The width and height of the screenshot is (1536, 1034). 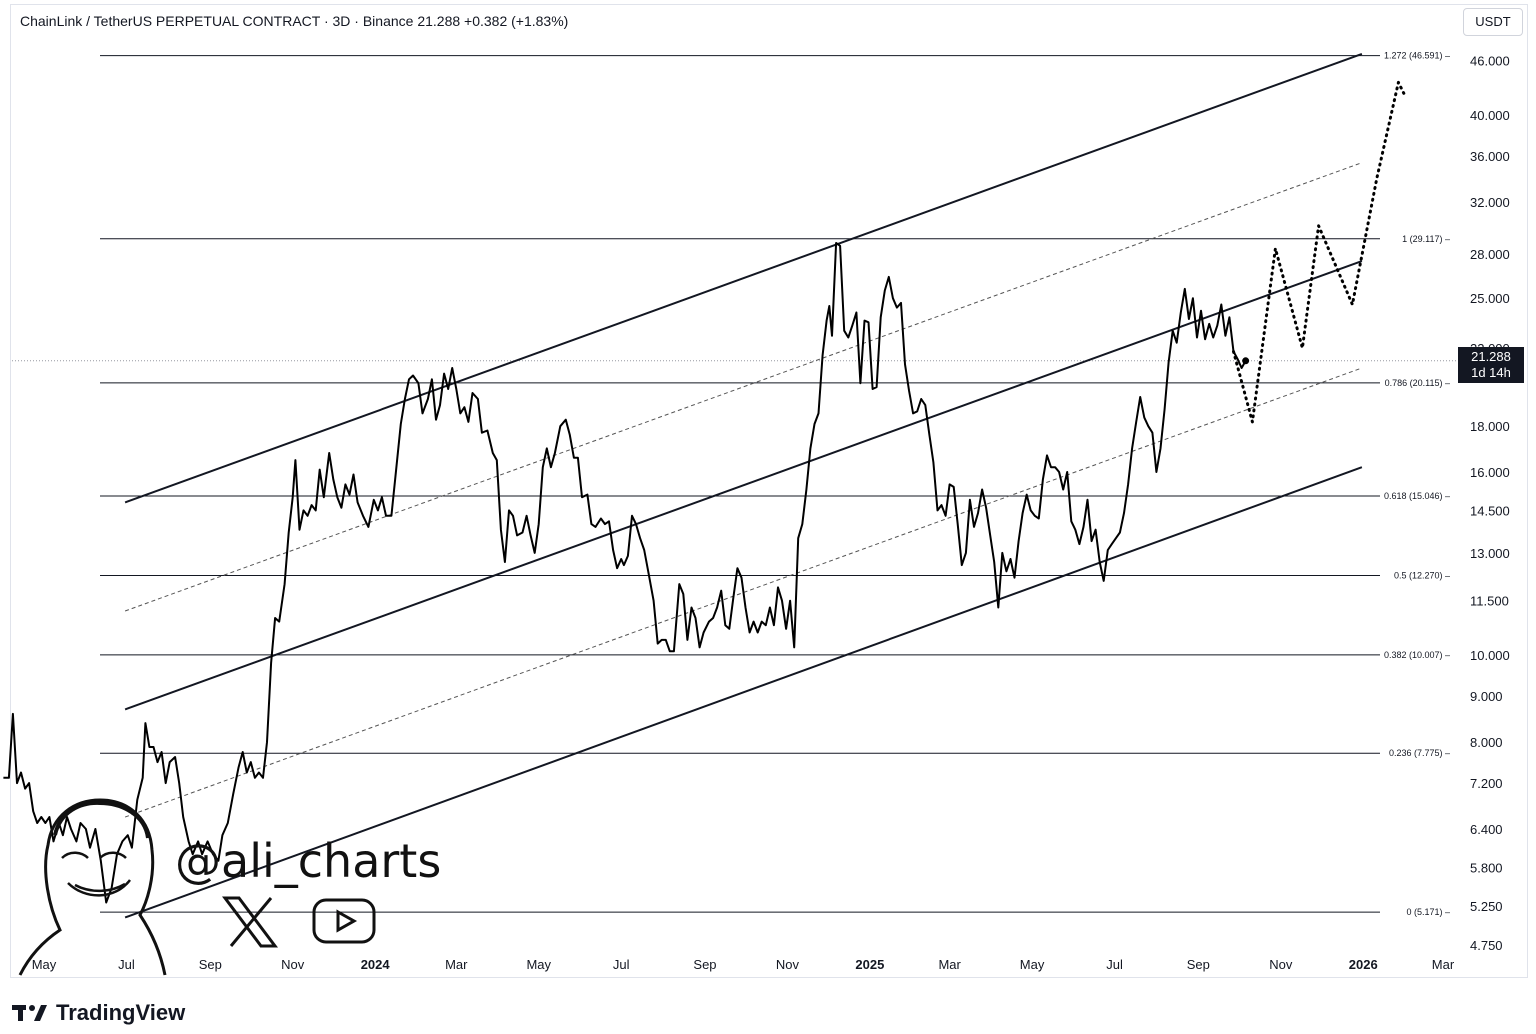 What do you see at coordinates (1363, 964) in the screenshot?
I see `x-tick-label: 2026` at bounding box center [1363, 964].